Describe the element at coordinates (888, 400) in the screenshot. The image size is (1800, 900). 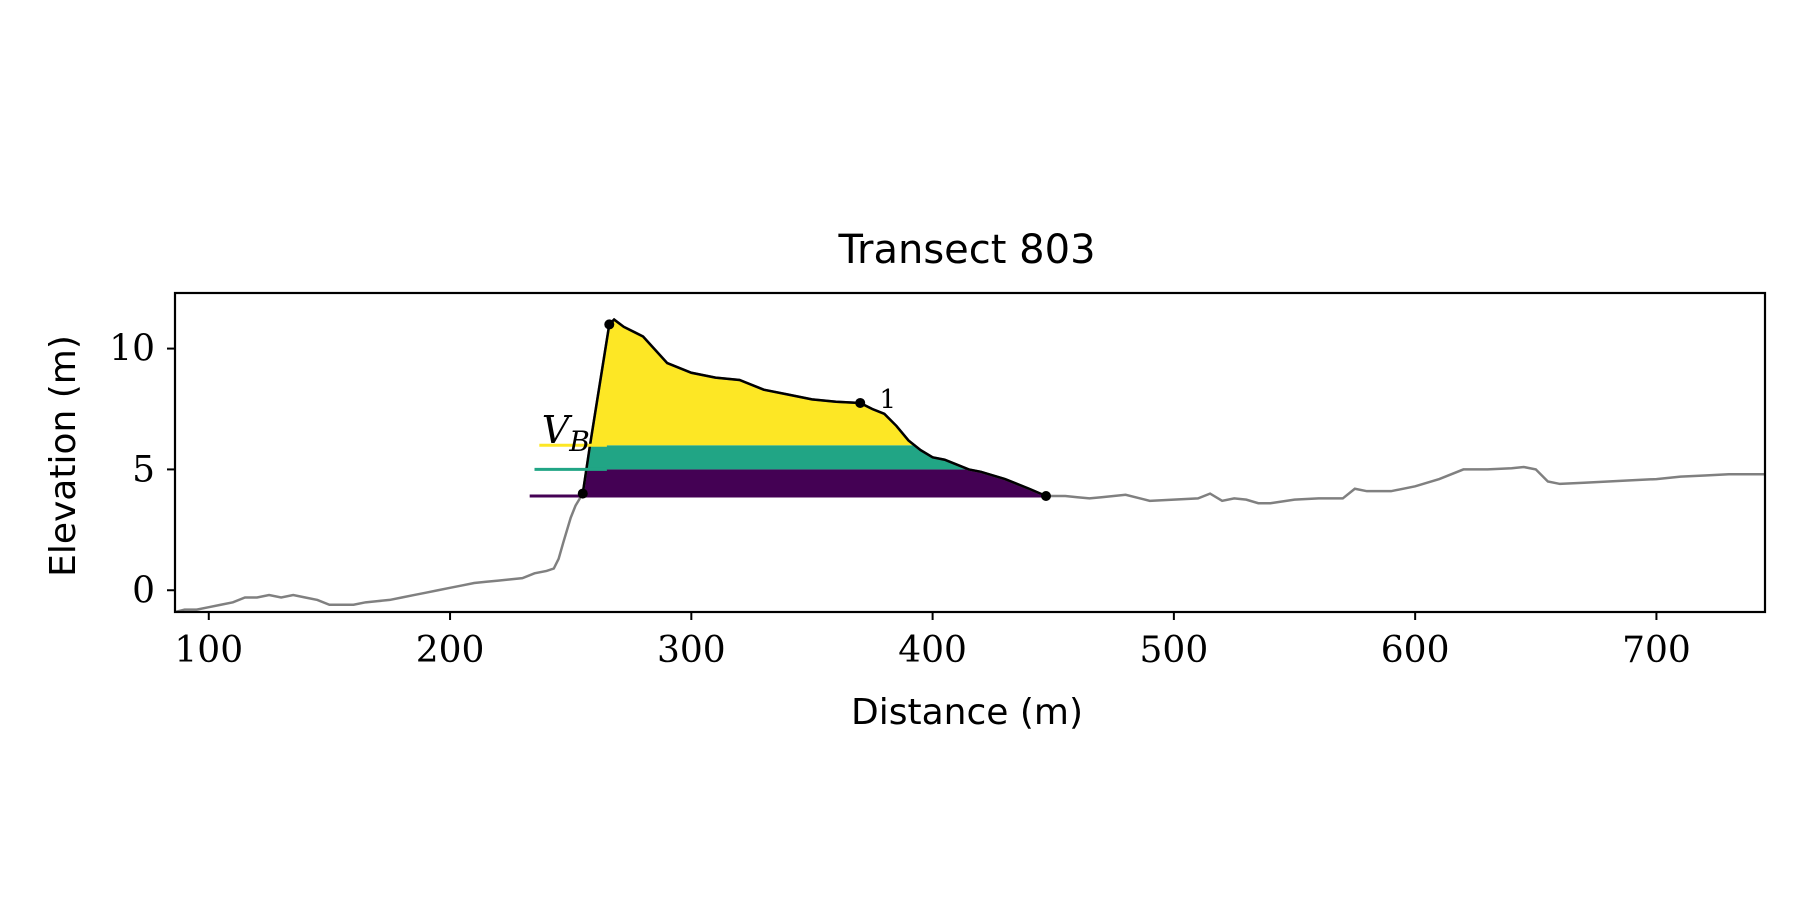
I see `annotation-1: 1` at that location.